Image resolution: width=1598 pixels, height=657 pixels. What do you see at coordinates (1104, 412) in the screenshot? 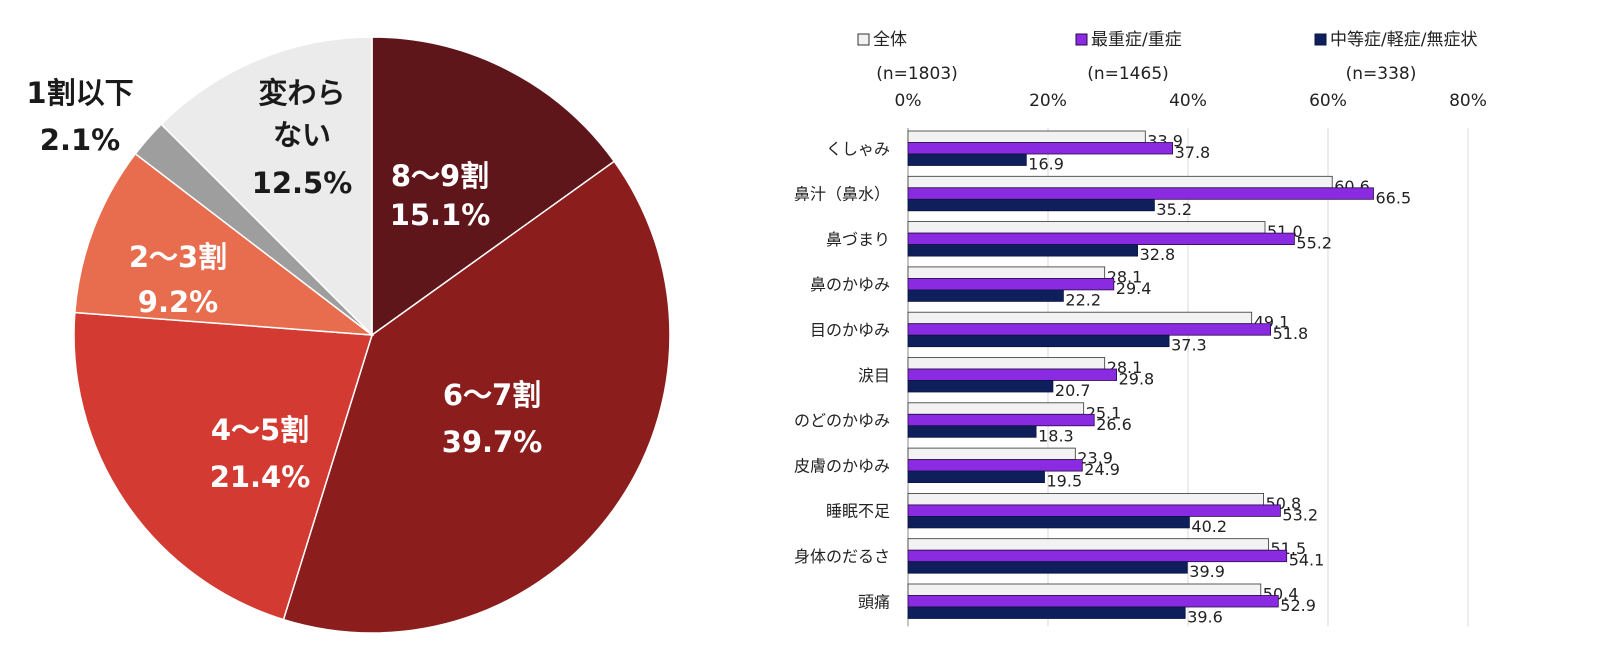
I see `data-label: 25.1` at bounding box center [1104, 412].